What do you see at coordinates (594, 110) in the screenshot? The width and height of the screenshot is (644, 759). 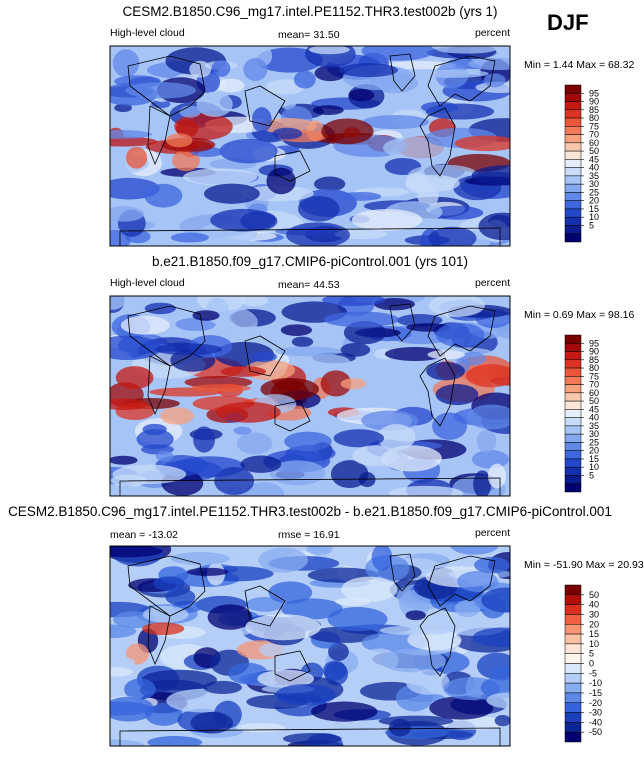 I see `colorbar-label: 85` at bounding box center [594, 110].